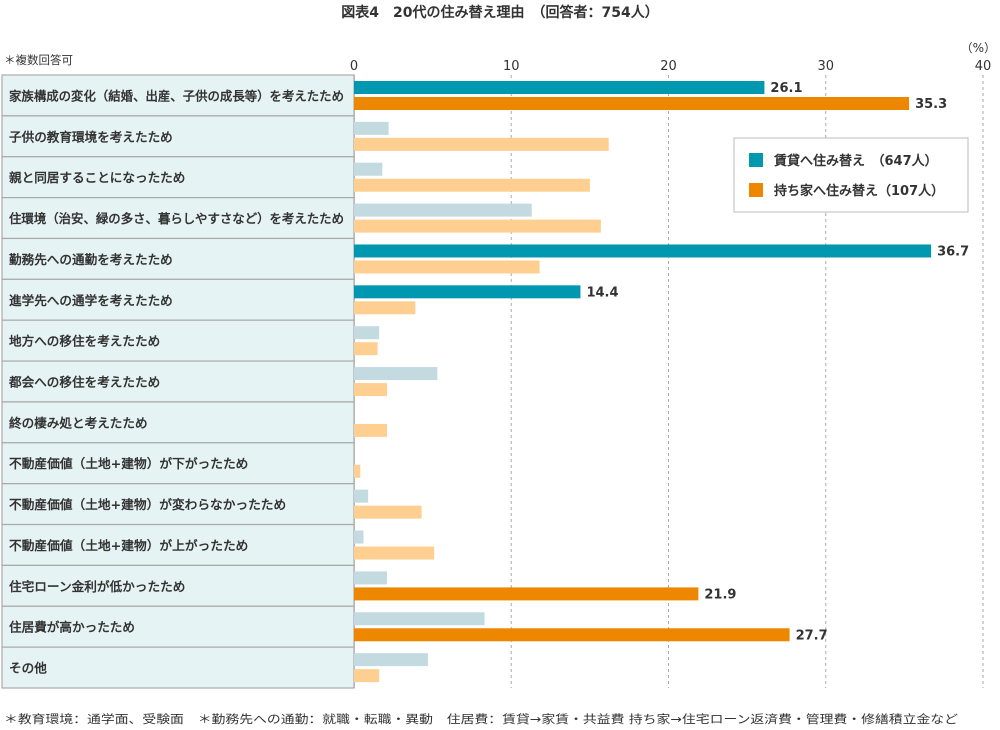  I want to click on x-tick-label: 20, so click(668, 66).